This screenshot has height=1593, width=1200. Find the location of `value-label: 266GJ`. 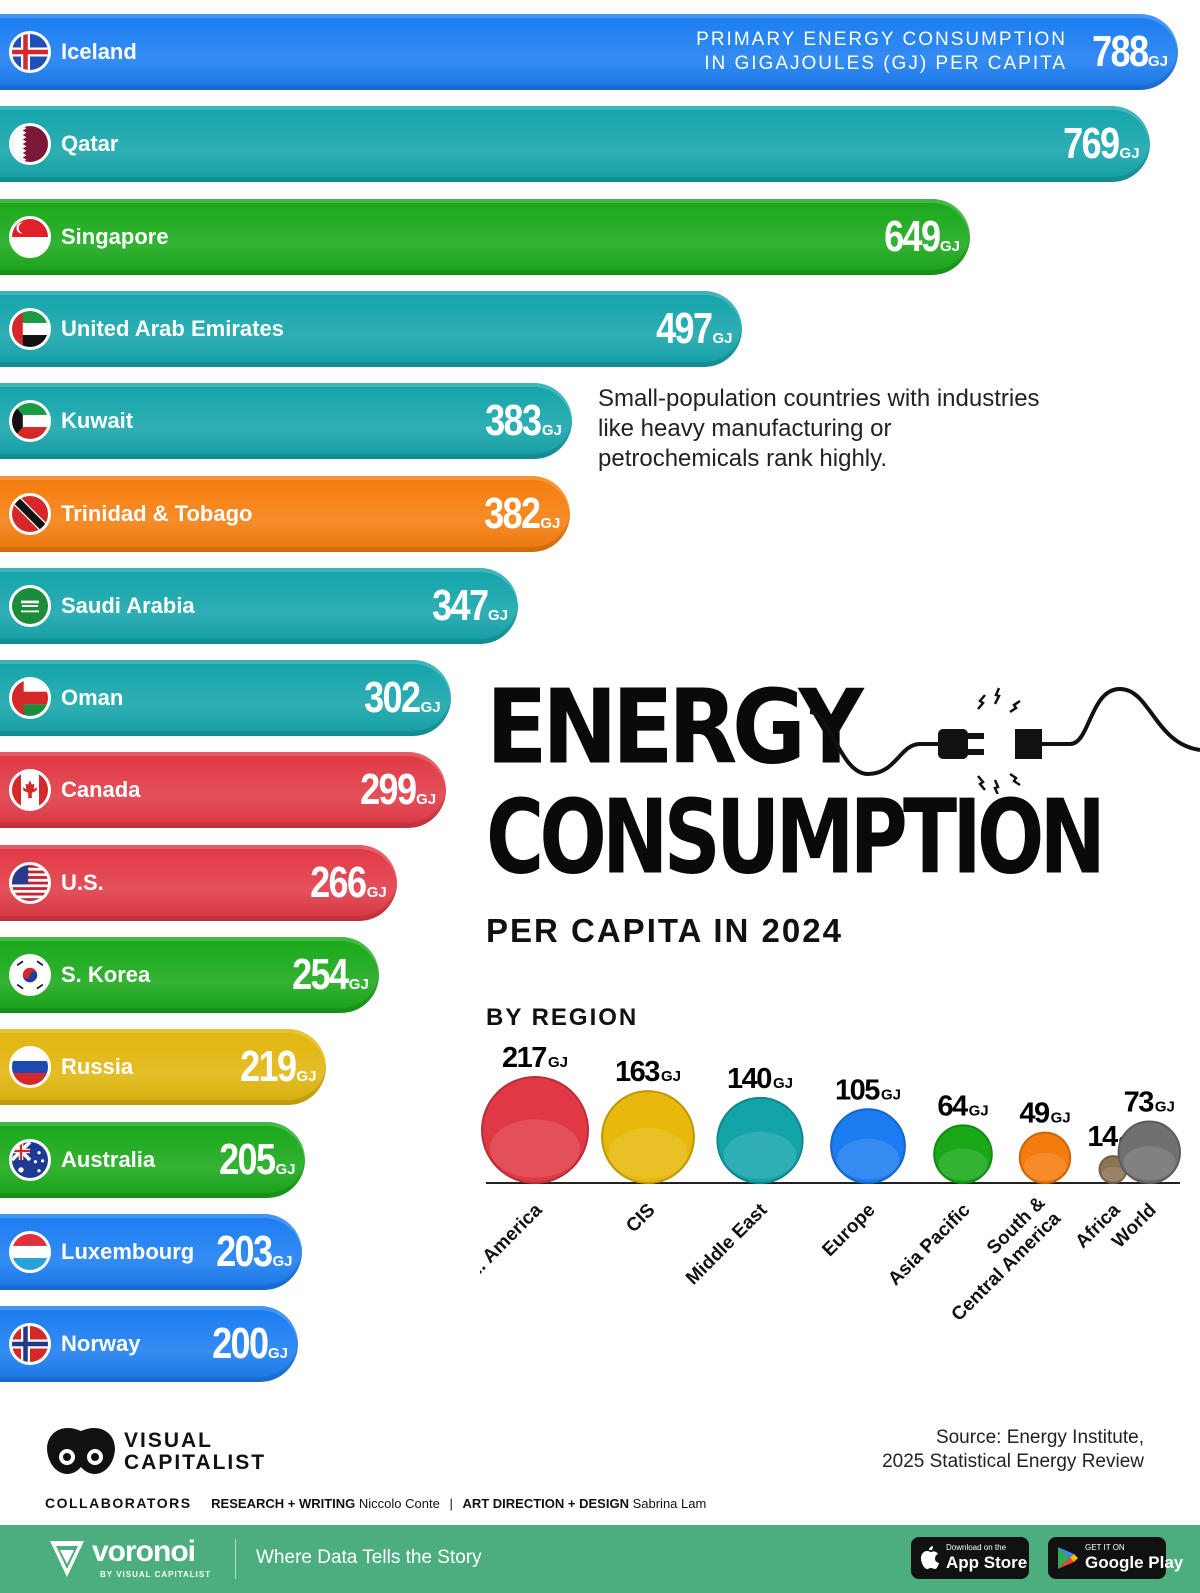

value-label: 266GJ is located at coordinates (342, 888).